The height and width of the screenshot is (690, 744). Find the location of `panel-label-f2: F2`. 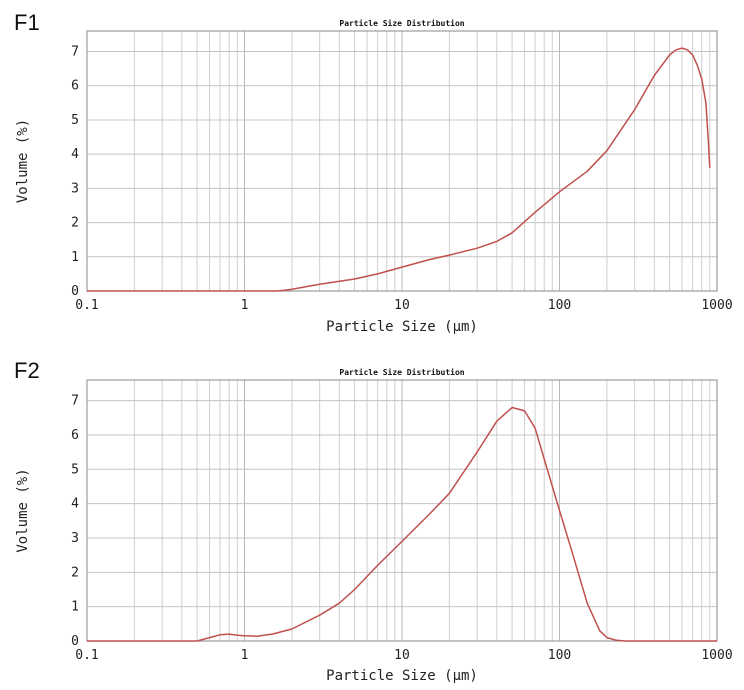

panel-label-f2: F2 is located at coordinates (27, 370).